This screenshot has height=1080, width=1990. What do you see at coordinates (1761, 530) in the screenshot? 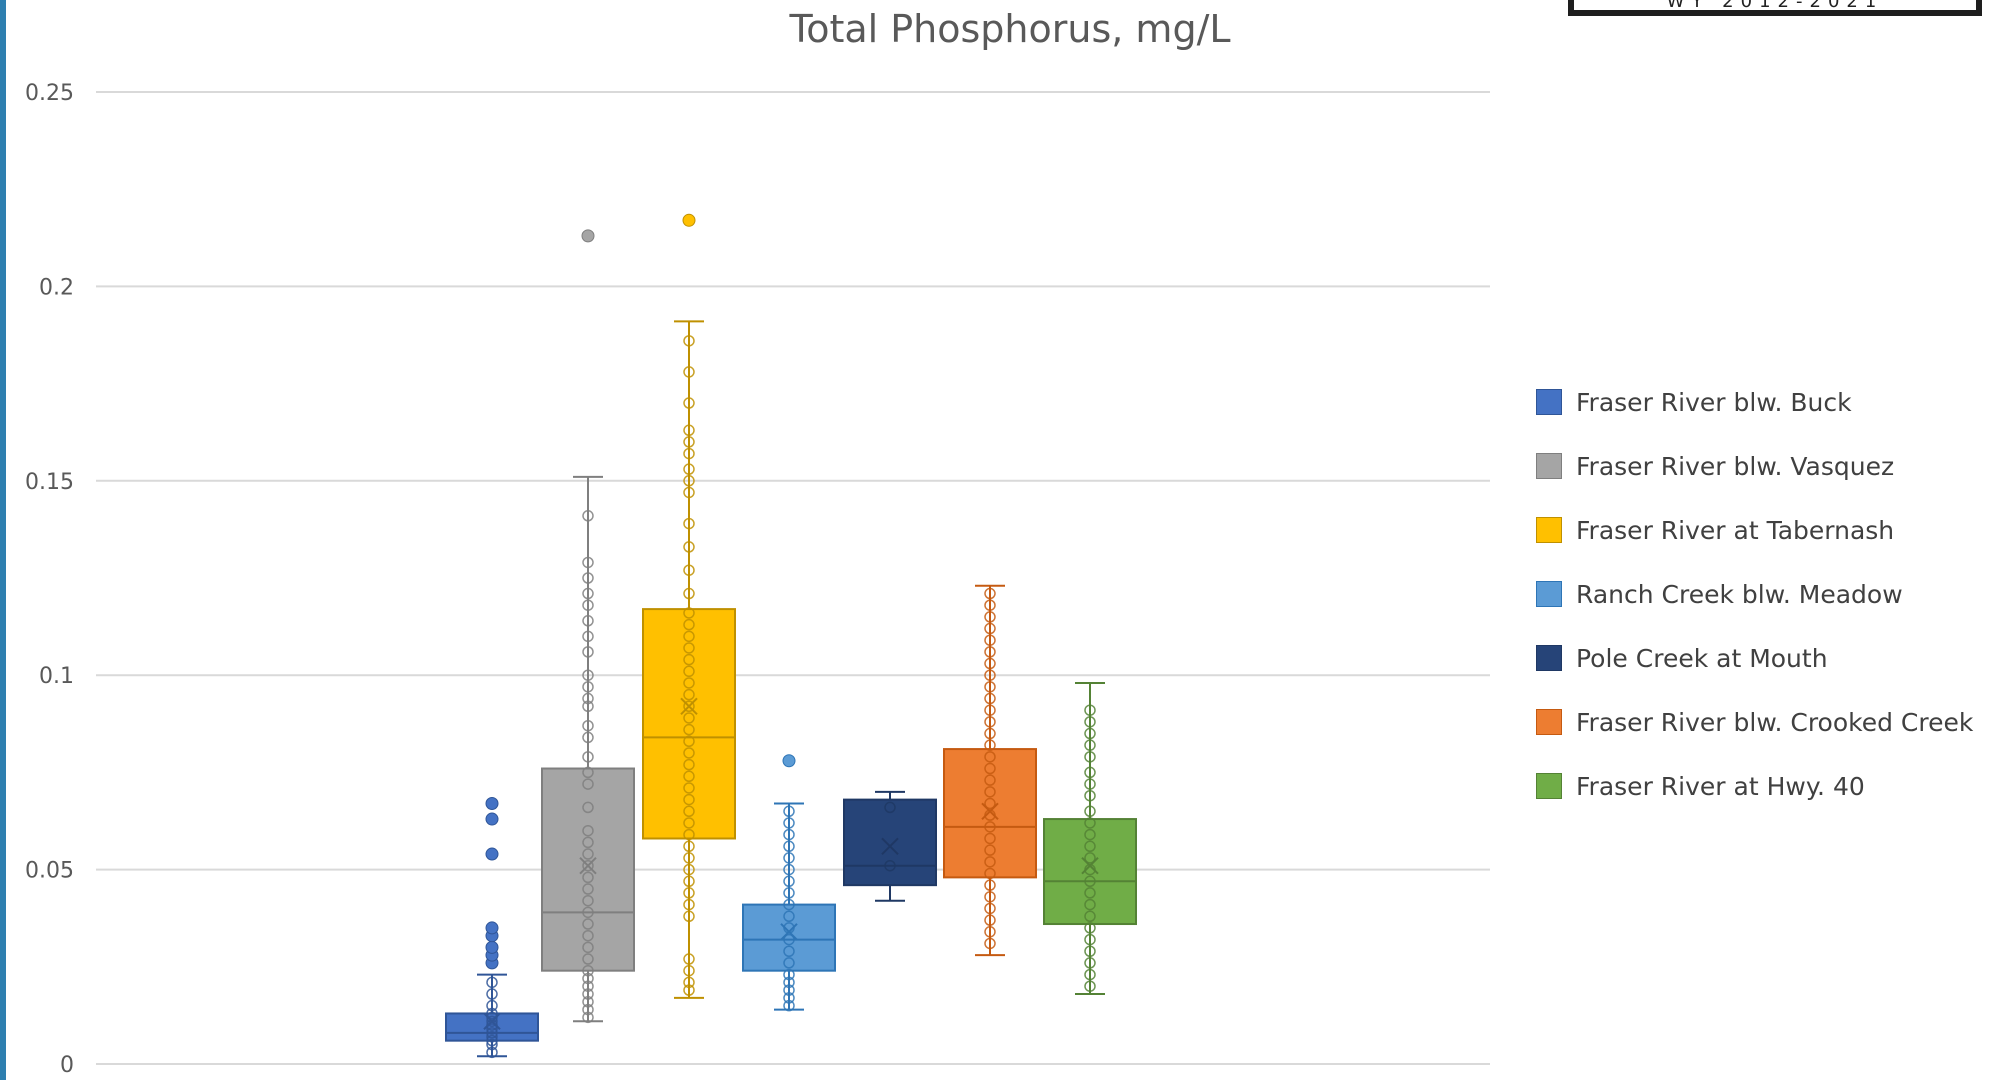
I see `legend-item: Fraser River at Tabernash` at bounding box center [1761, 530].